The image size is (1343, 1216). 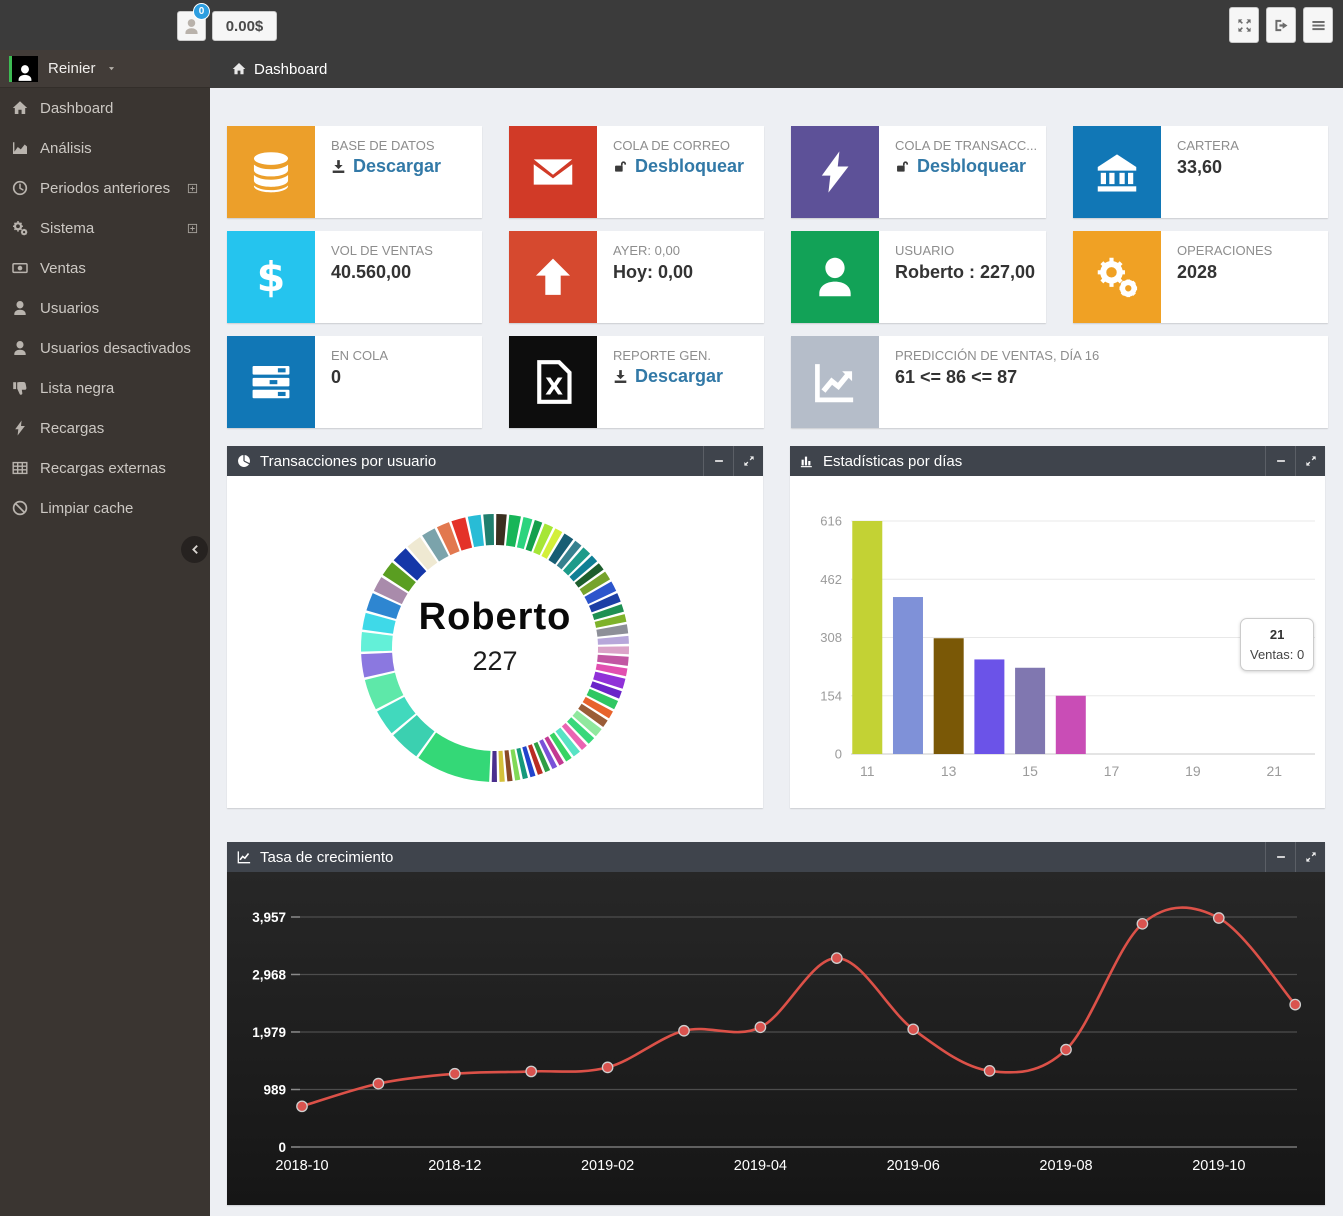 What do you see at coordinates (72, 68) in the screenshot?
I see `user-name: Reinier` at bounding box center [72, 68].